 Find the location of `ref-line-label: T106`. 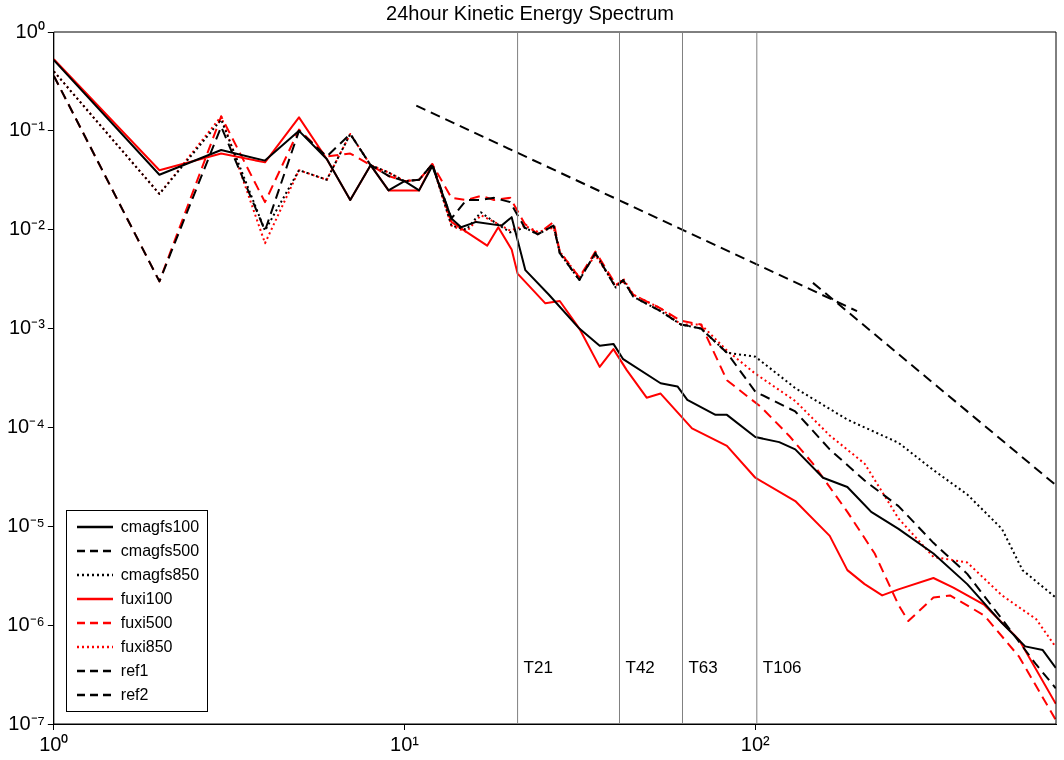

ref-line-label: T106 is located at coordinates (782, 667).